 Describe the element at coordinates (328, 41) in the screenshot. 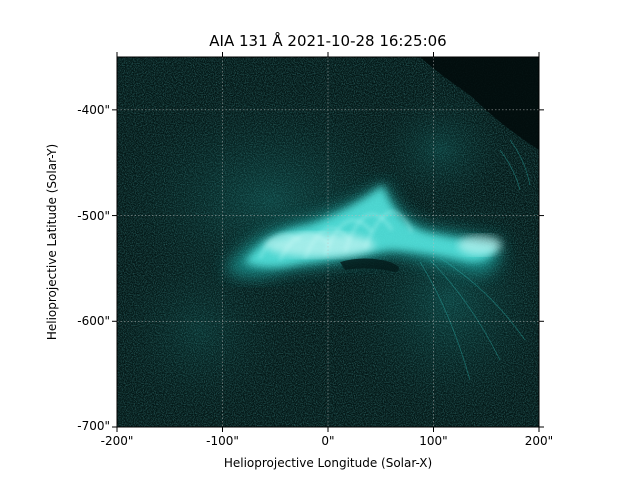

I see `image-title: AIA 131 Å 2021-10-28 16:25:06` at that location.